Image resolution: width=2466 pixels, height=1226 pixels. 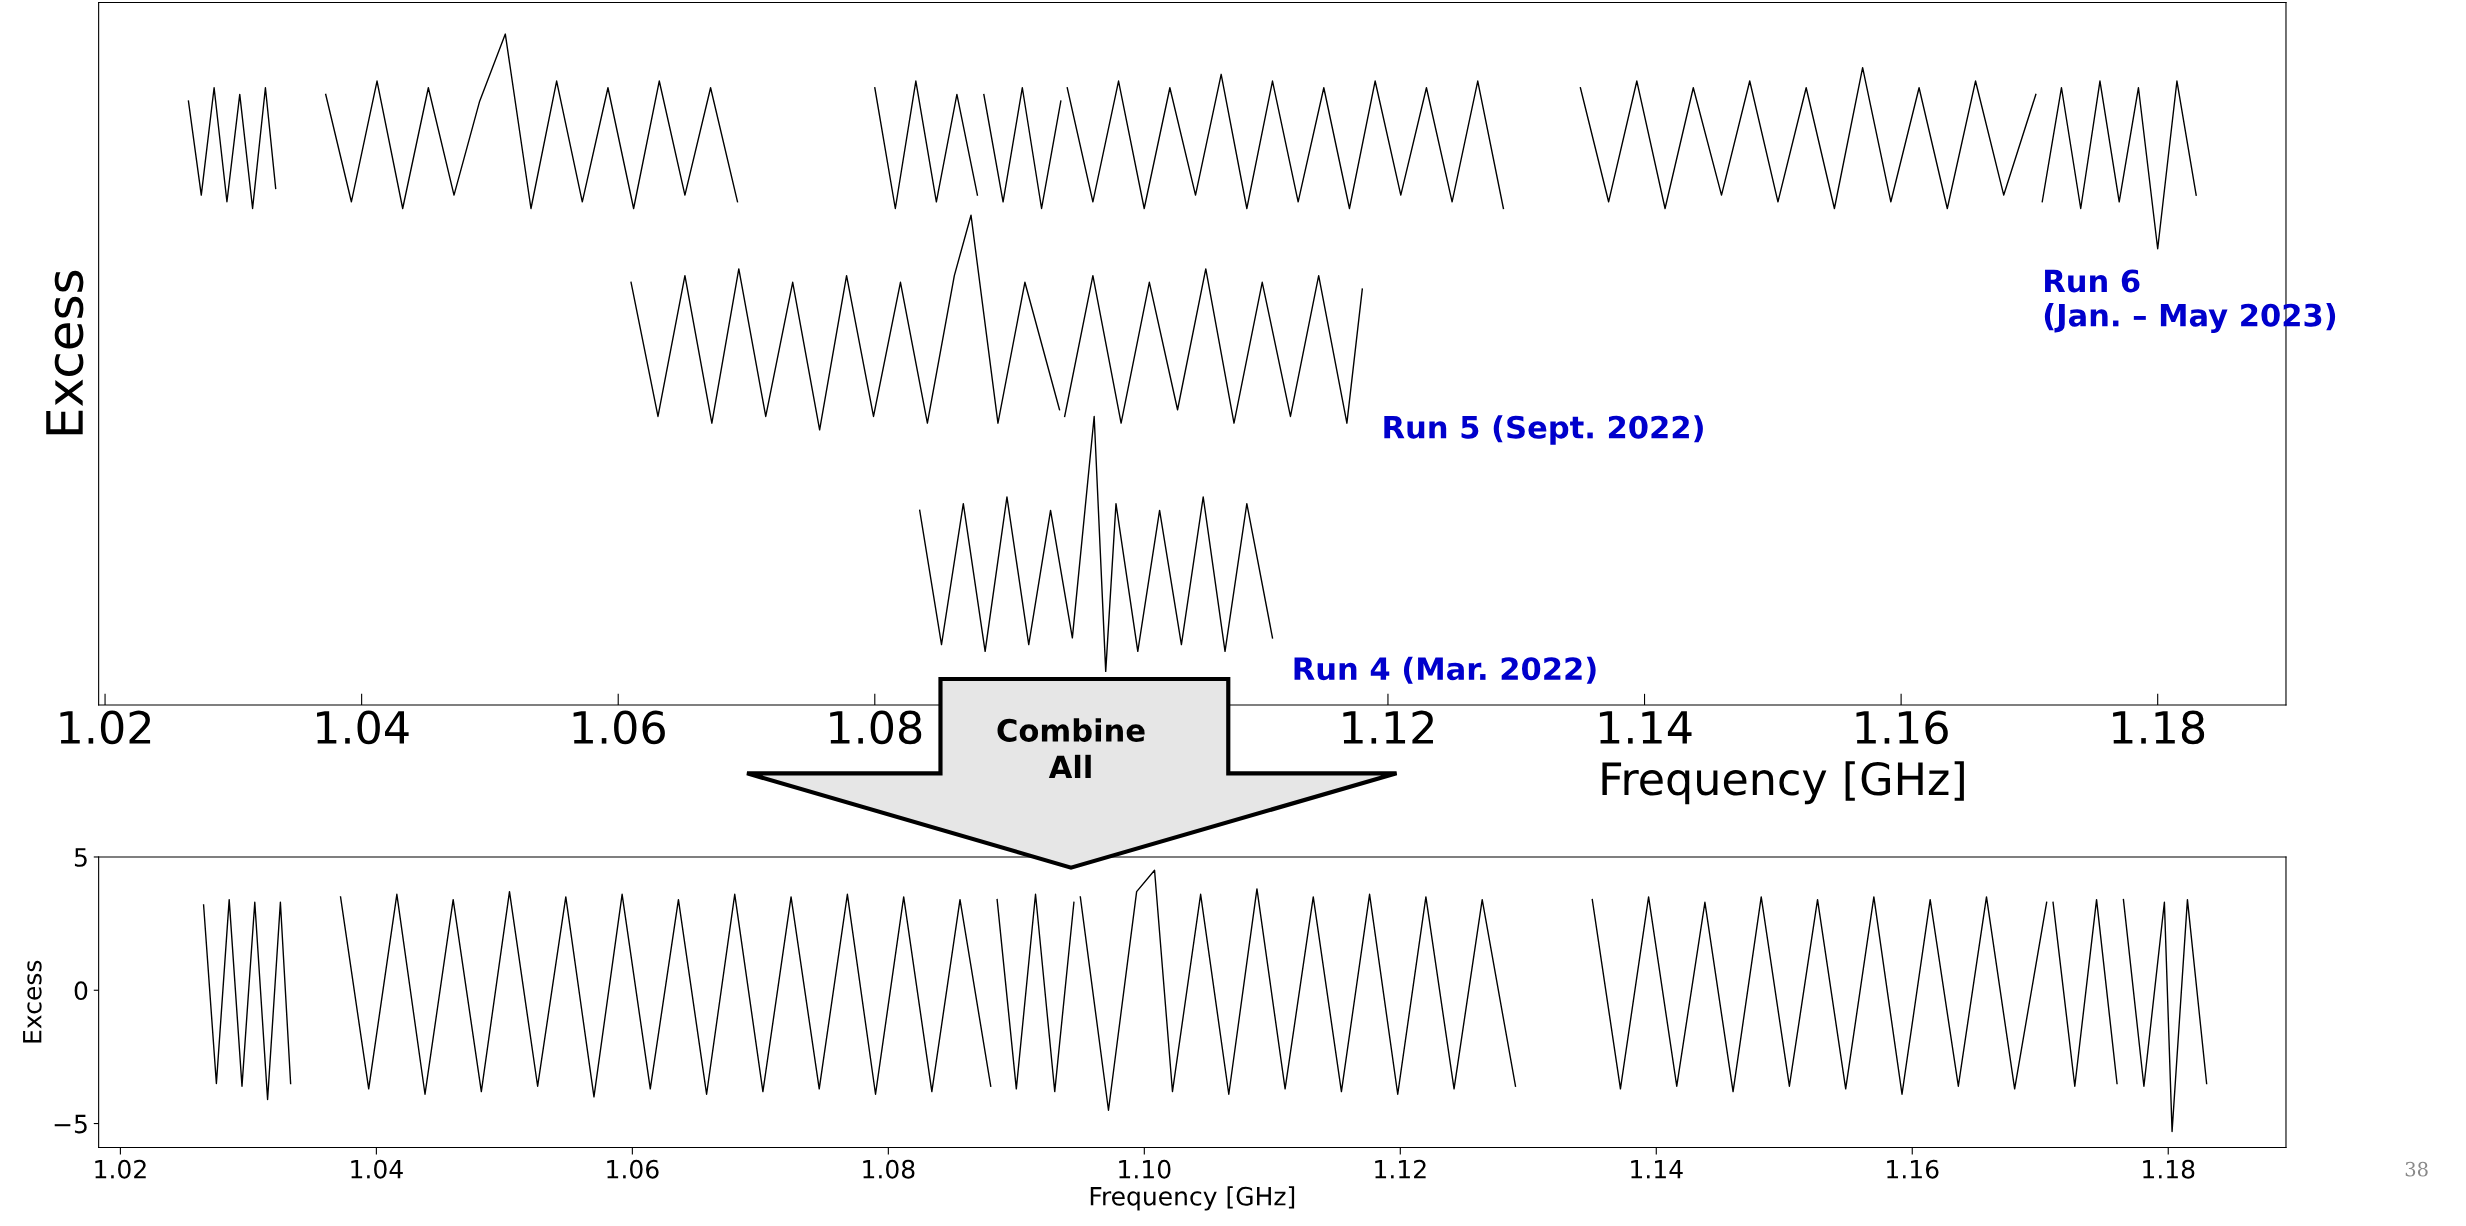 What do you see at coordinates (80, 857) in the screenshot?
I see `y-tick-label: 5` at bounding box center [80, 857].